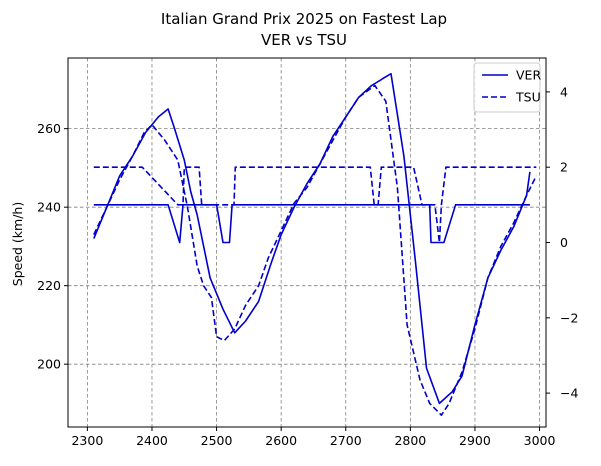  I want to click on y-tick-label: 240, so click(49, 207).